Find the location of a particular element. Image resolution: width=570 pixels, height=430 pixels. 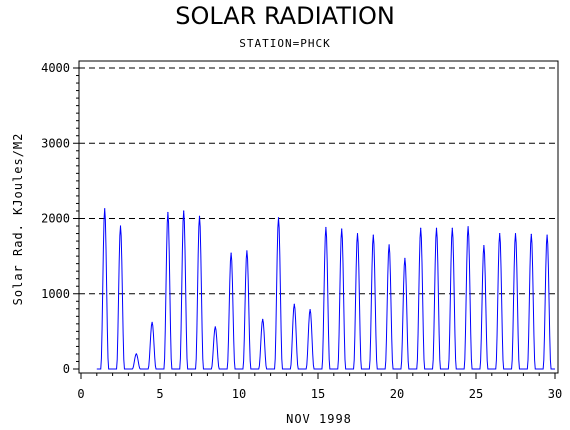

x-tick-label-30: 30 is located at coordinates (555, 394).